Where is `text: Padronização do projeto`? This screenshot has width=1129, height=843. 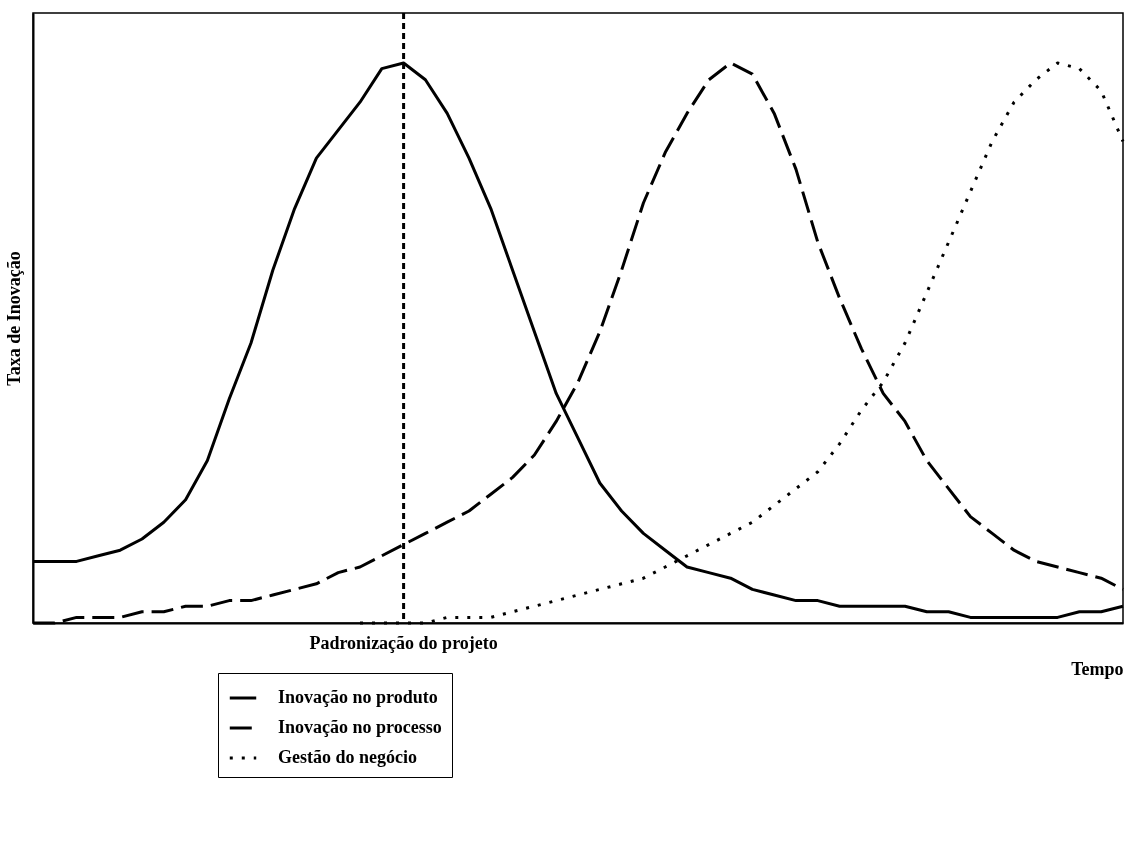
text: Padronização do projeto is located at coordinates (403, 643).